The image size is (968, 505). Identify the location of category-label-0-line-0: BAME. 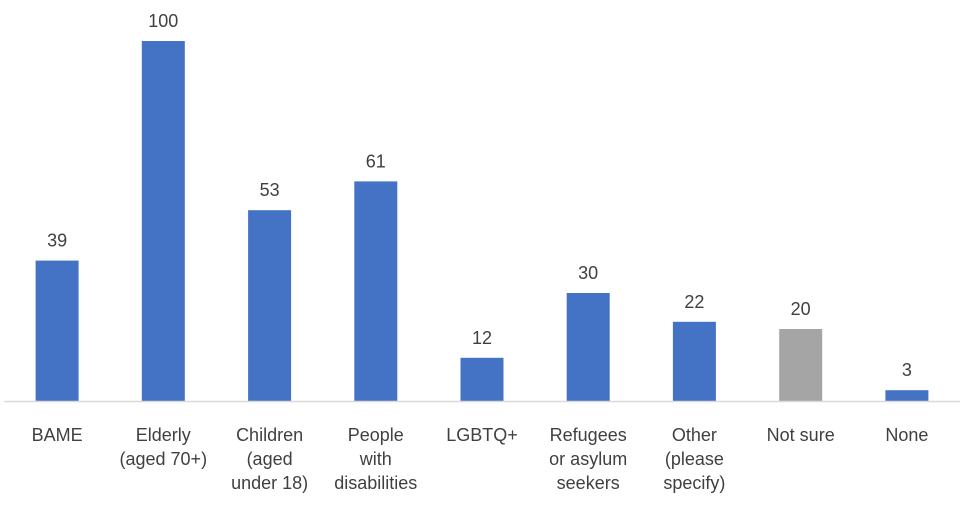
(57, 435).